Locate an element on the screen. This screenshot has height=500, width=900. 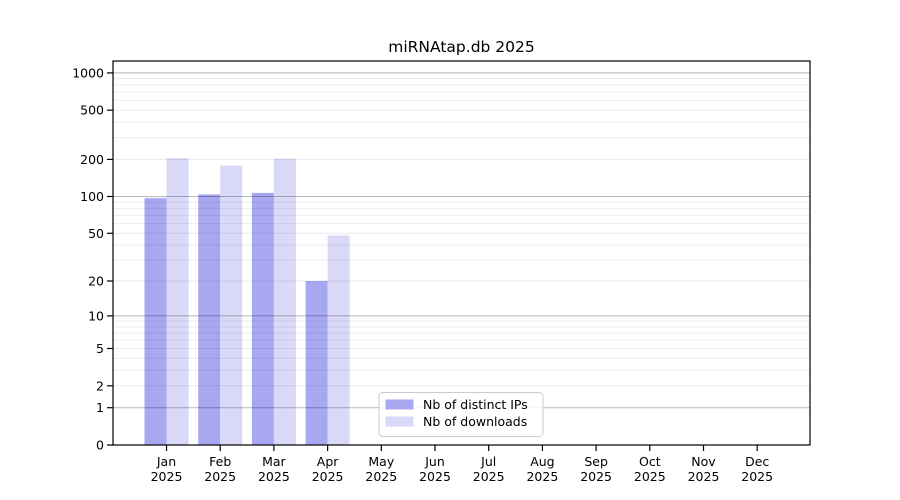
x-tick-year-oct: 2025 is located at coordinates (650, 476).